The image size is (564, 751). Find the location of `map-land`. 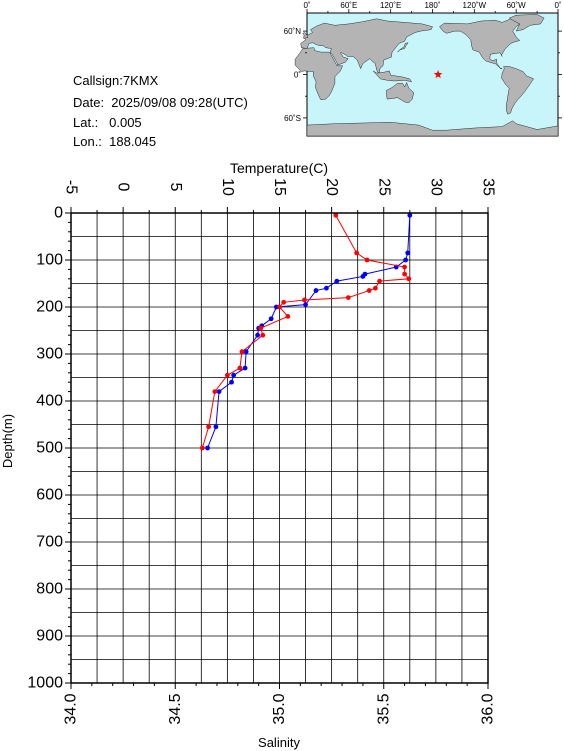

map-land is located at coordinates (426, 75).